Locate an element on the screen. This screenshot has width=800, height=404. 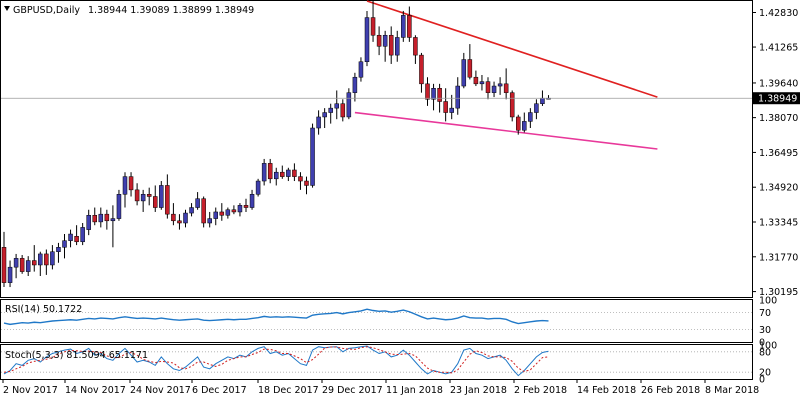
last-price-label: 1.38949 is located at coordinates (777, 99).